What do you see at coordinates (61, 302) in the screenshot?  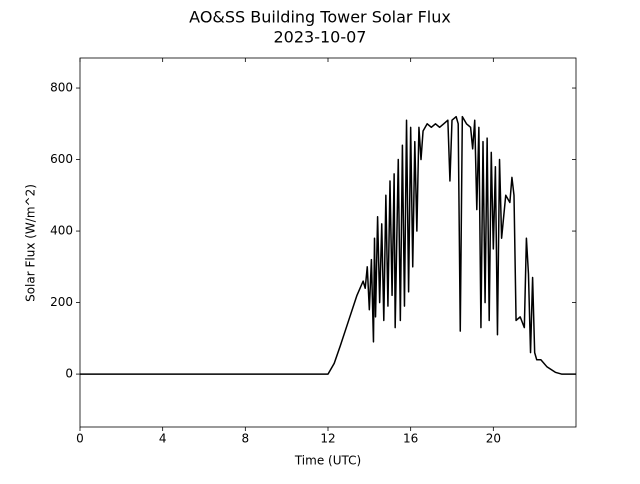 I see `y-tick-label: 200` at bounding box center [61, 302].